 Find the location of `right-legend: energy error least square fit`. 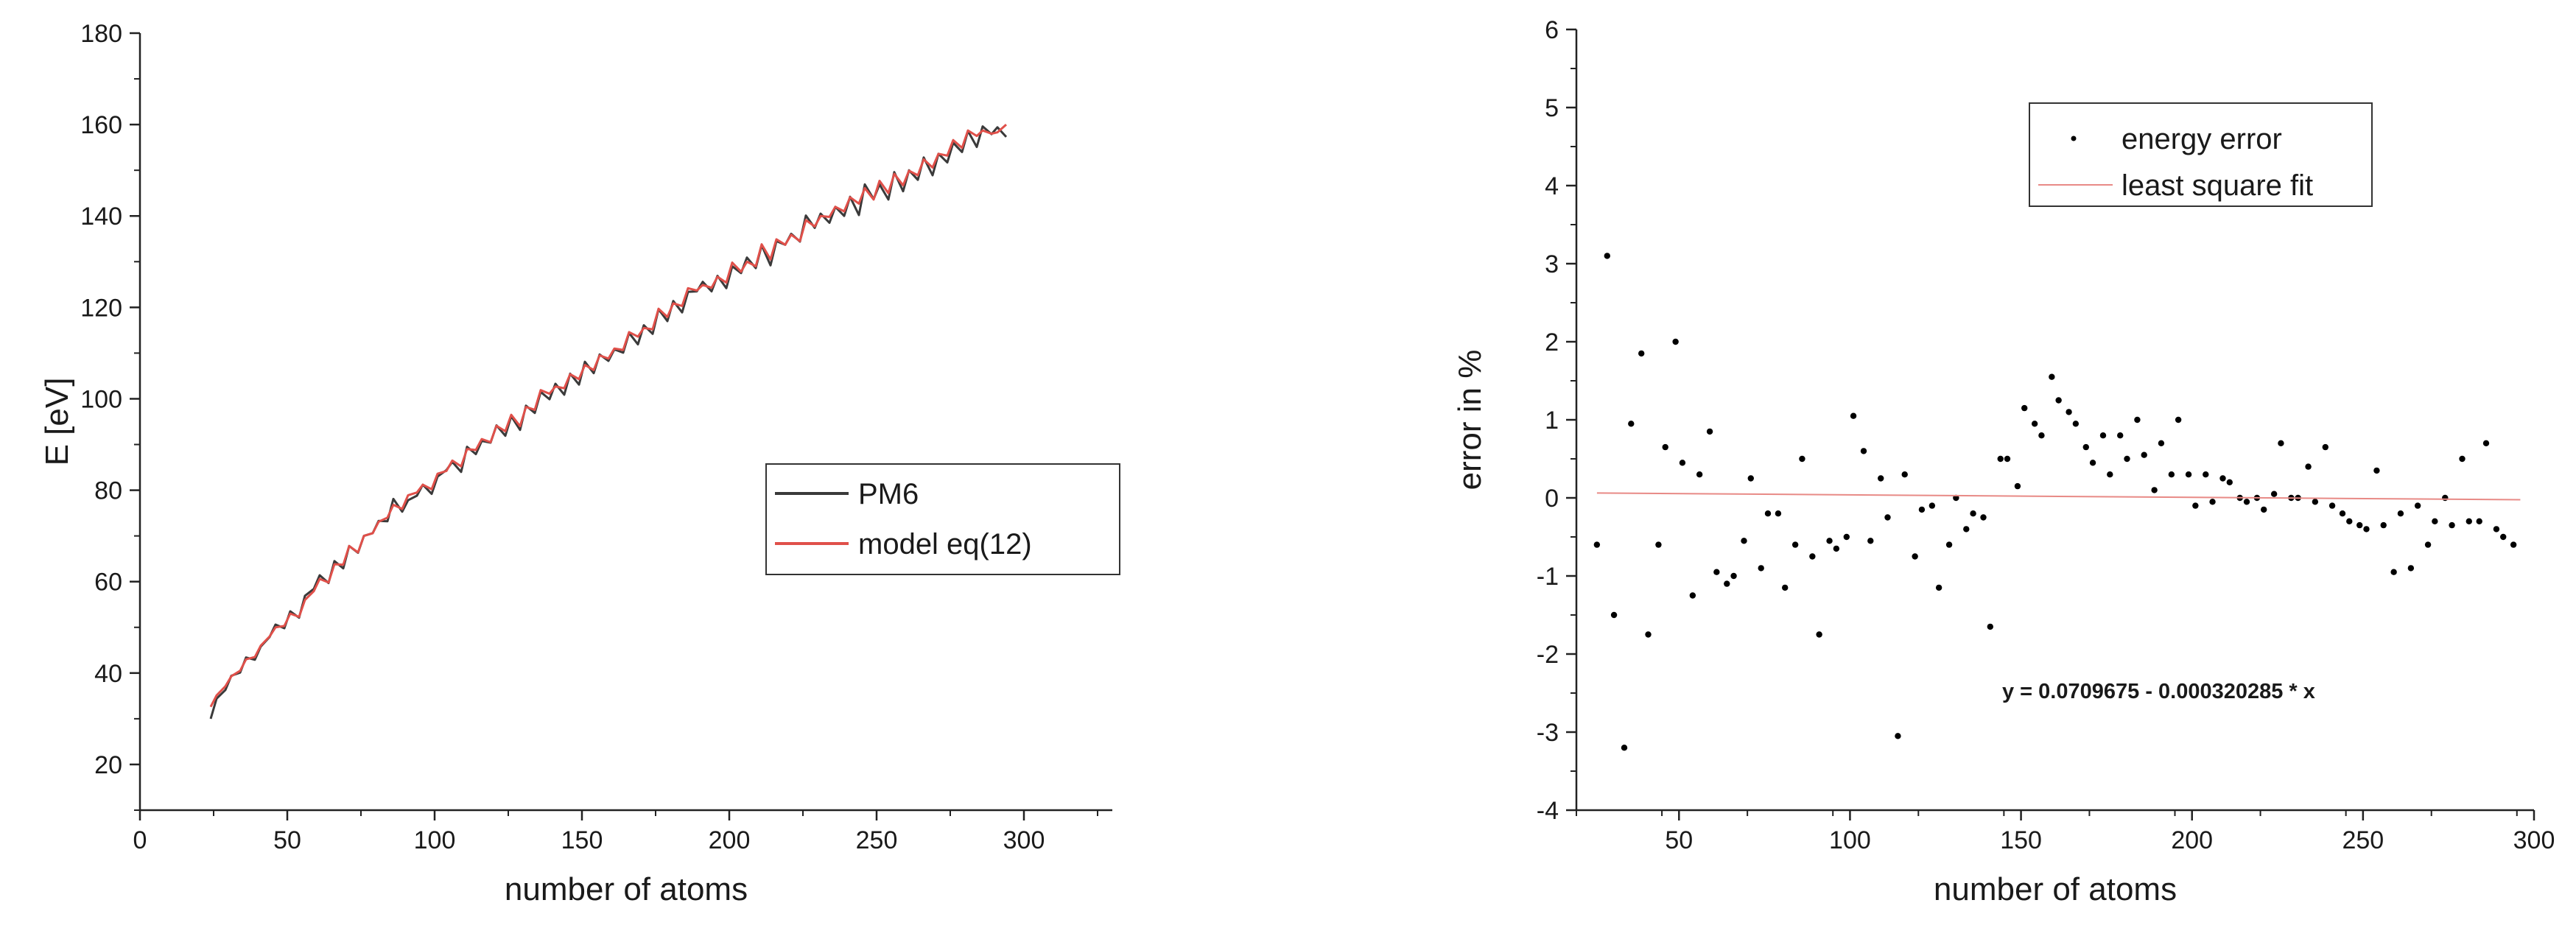

right-legend: energy error least square fit is located at coordinates (2201, 154).